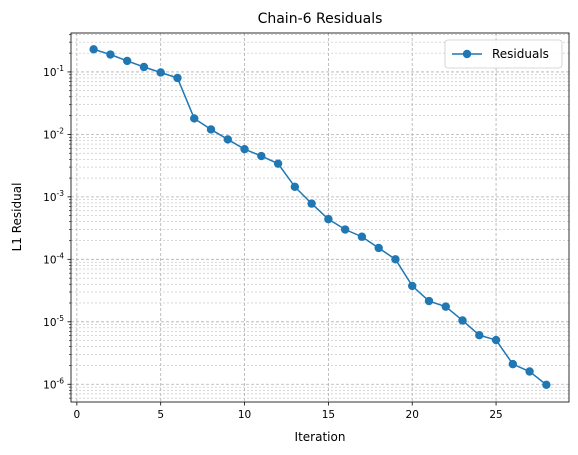 Image resolution: width=578 pixels, height=455 pixels. I want to click on x-tick-label: 25, so click(495, 415).